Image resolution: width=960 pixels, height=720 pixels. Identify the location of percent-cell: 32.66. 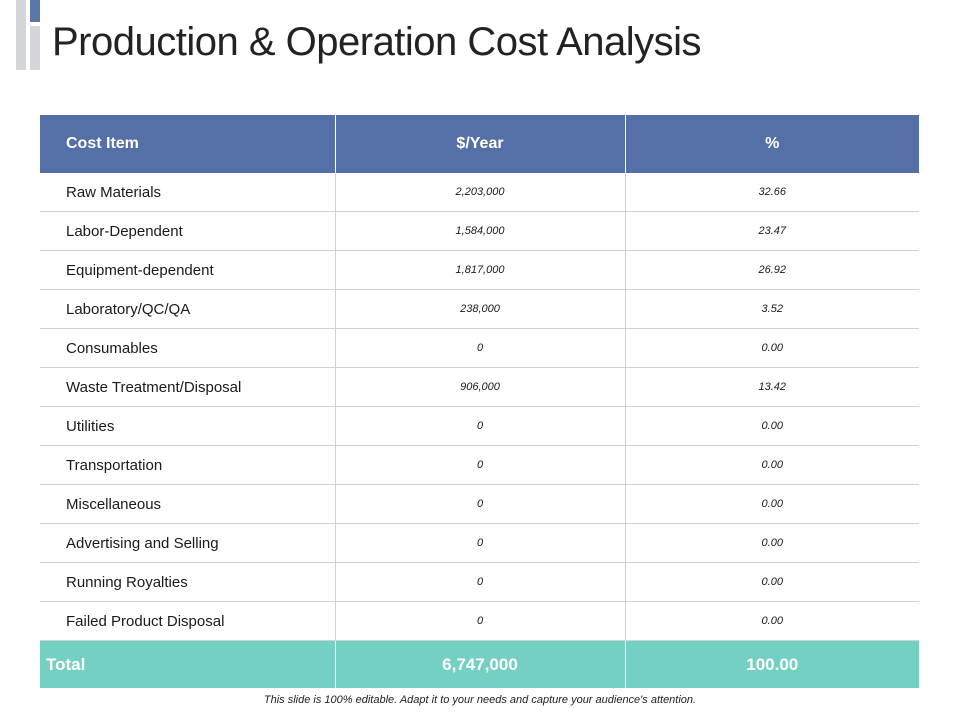
(771, 192).